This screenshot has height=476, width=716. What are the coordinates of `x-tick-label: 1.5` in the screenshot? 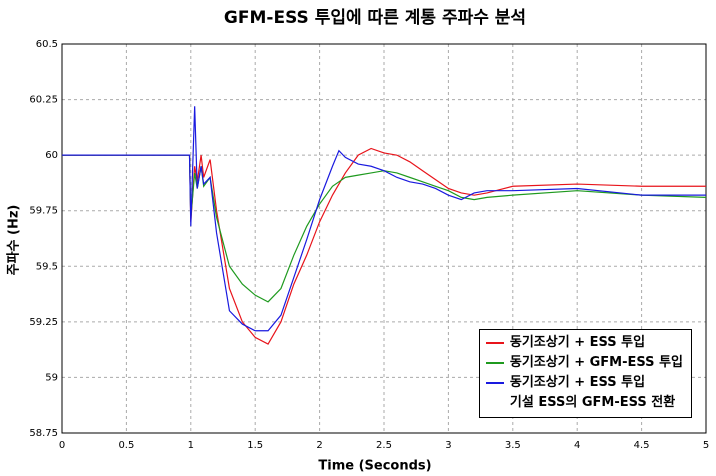 It's located at (255, 445).